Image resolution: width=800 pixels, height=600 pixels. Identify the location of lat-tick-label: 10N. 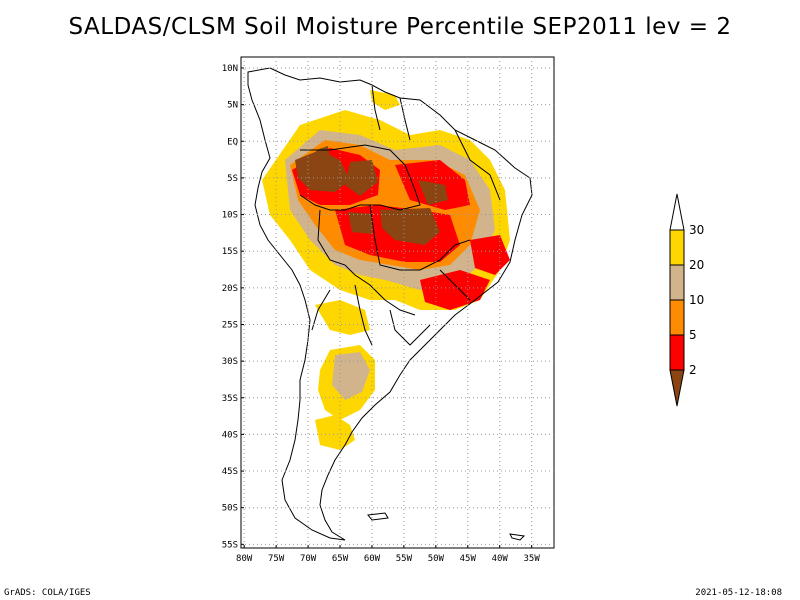
(230, 69).